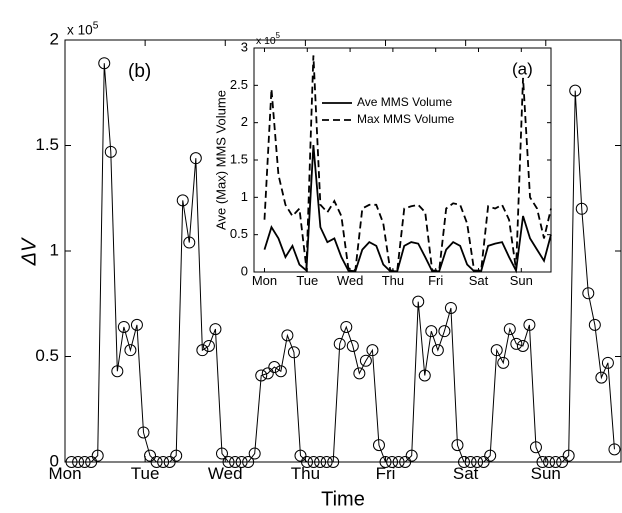  I want to click on annotation: (a), so click(522, 68).